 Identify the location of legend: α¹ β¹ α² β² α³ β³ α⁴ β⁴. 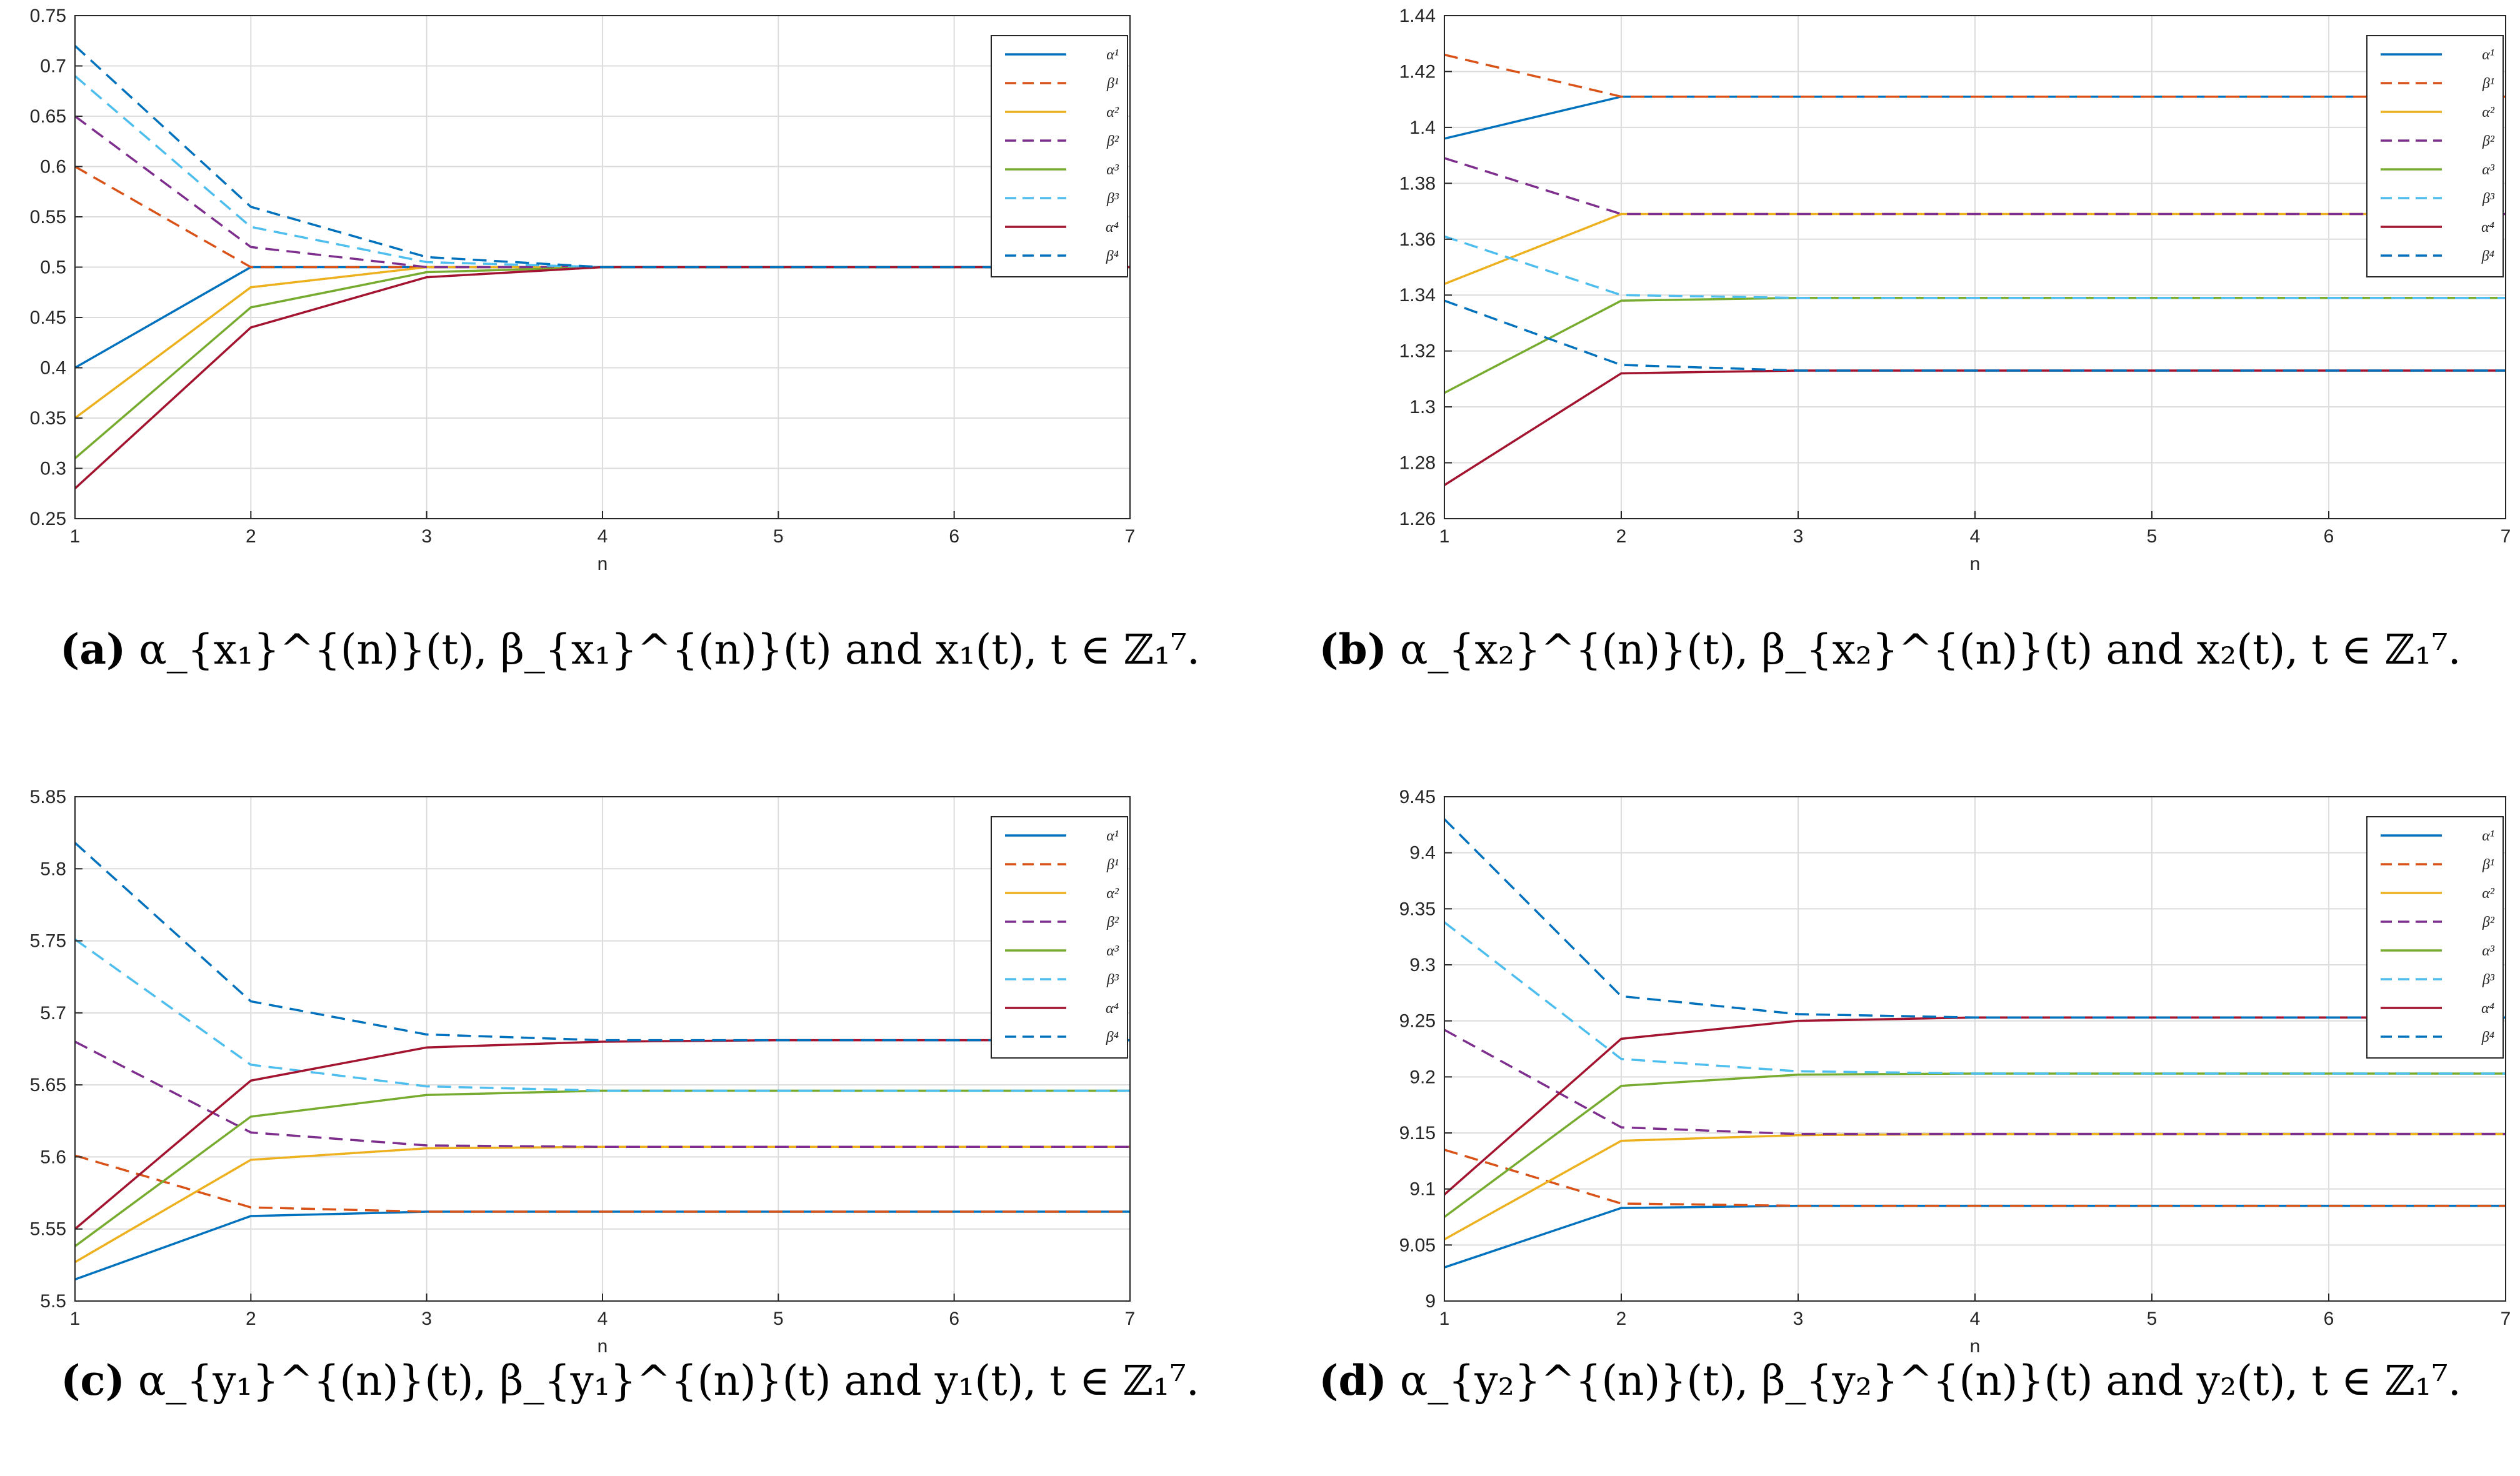
(2435, 156).